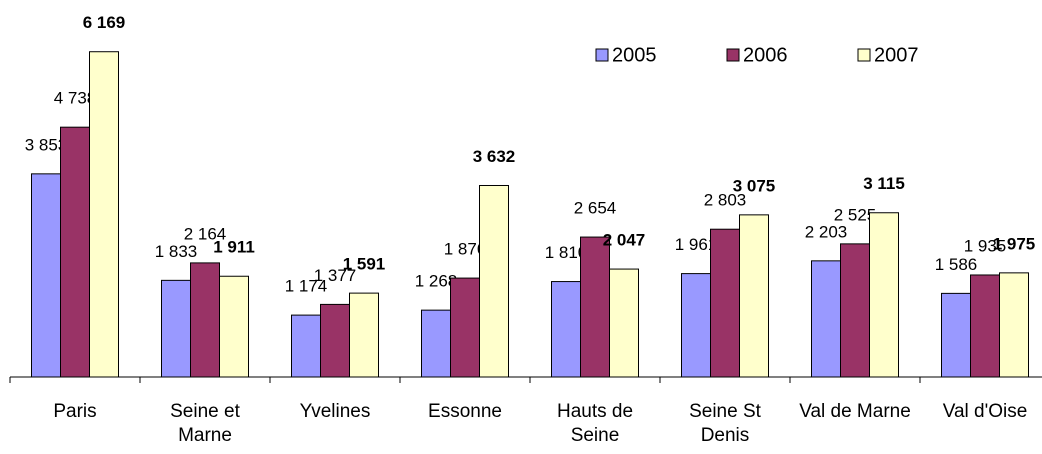 This screenshot has width=1042, height=454. Describe the element at coordinates (465, 411) in the screenshot. I see `x-tick-label: Essonne` at that location.